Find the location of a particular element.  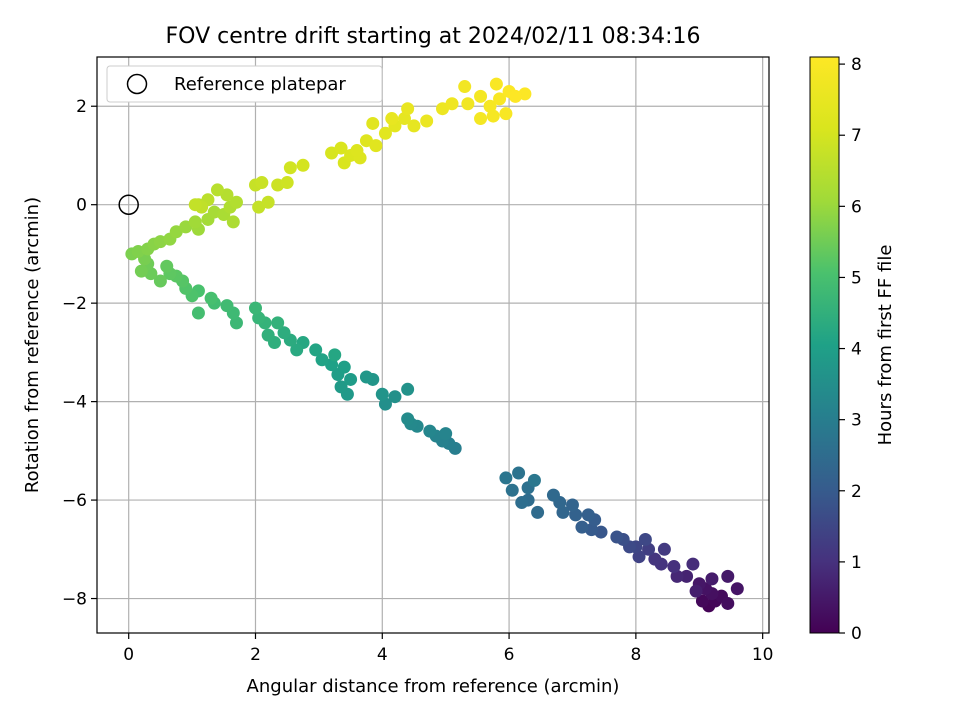

colorbar is located at coordinates (824, 345).